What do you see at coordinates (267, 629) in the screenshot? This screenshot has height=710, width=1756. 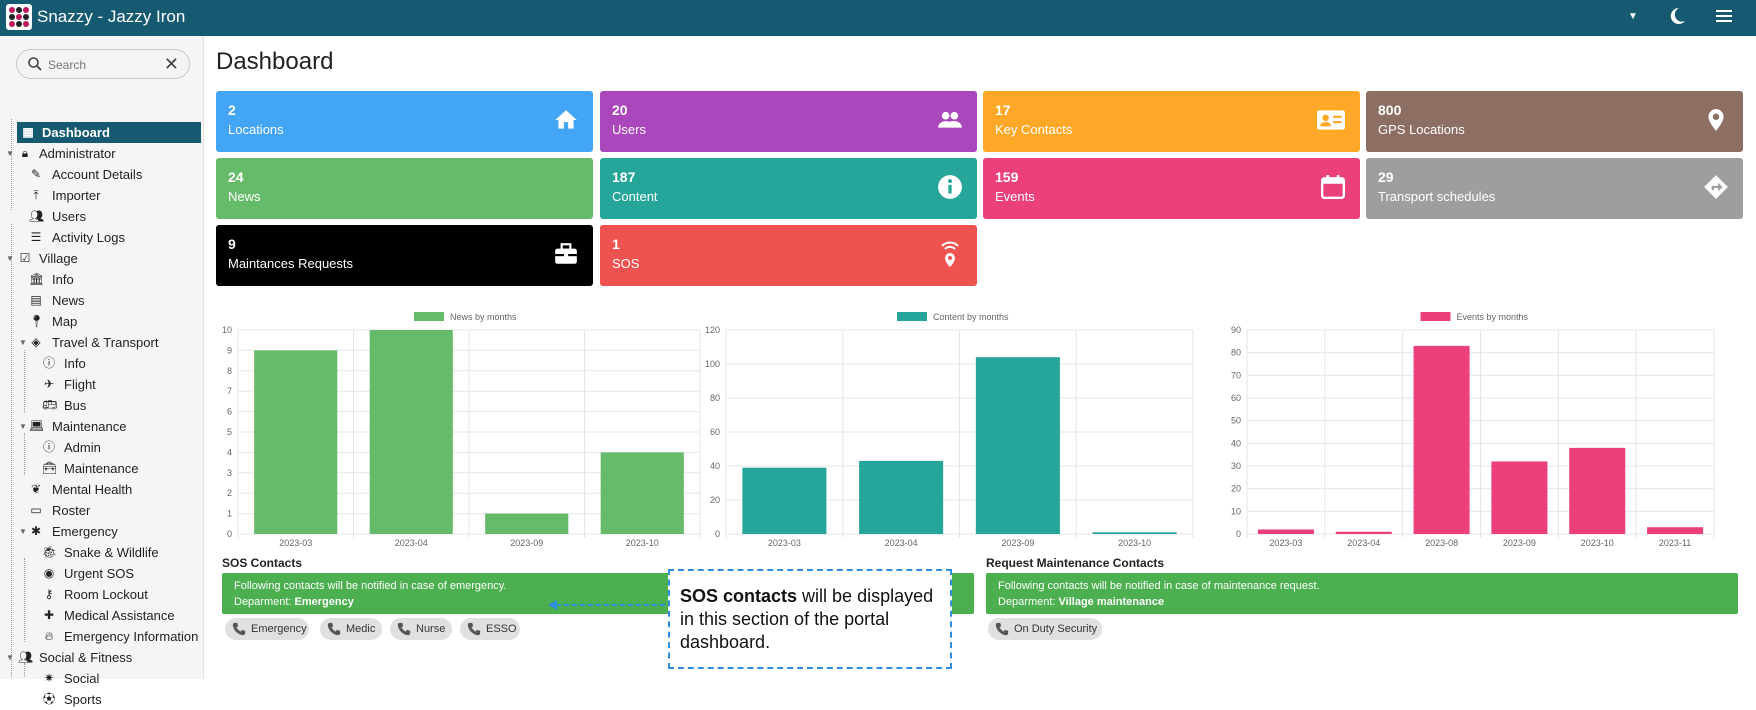 I see `contact-chip-emergency: Emergency` at bounding box center [267, 629].